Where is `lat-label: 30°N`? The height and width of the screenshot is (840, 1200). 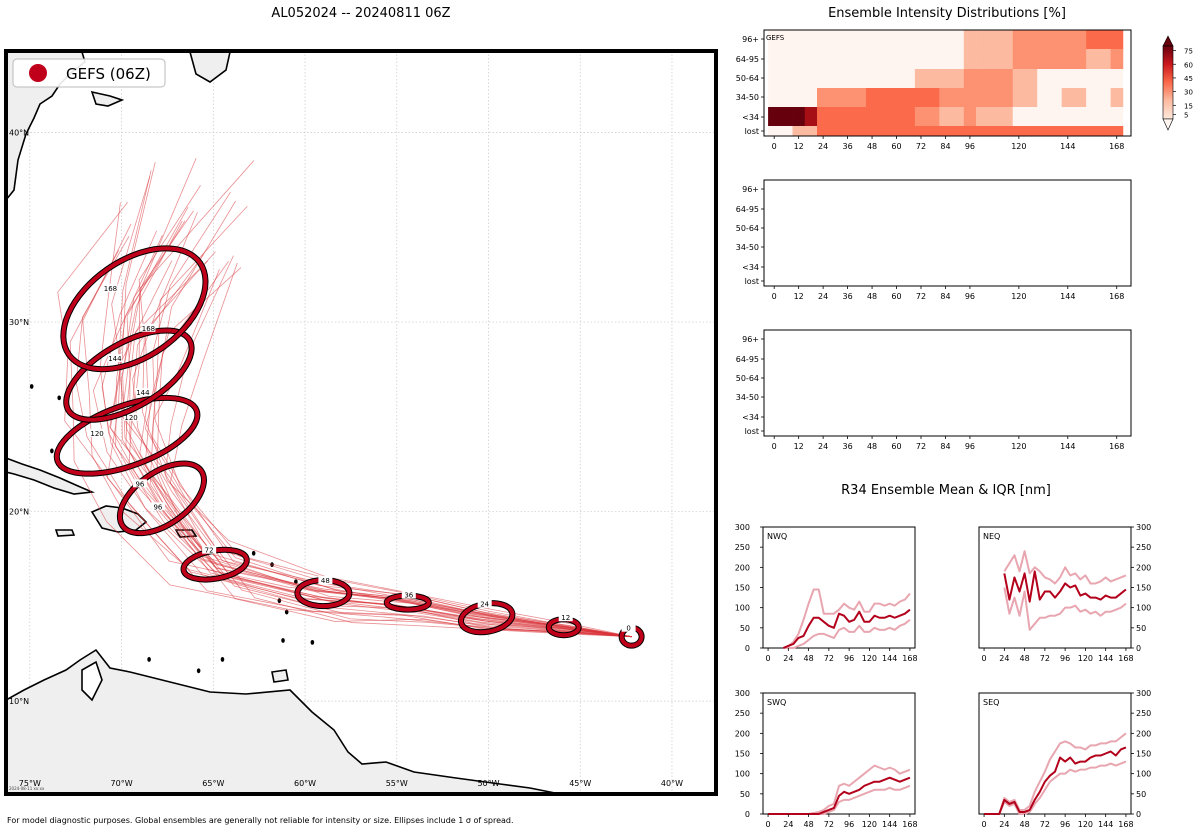
lat-label: 30°N is located at coordinates (19, 322).